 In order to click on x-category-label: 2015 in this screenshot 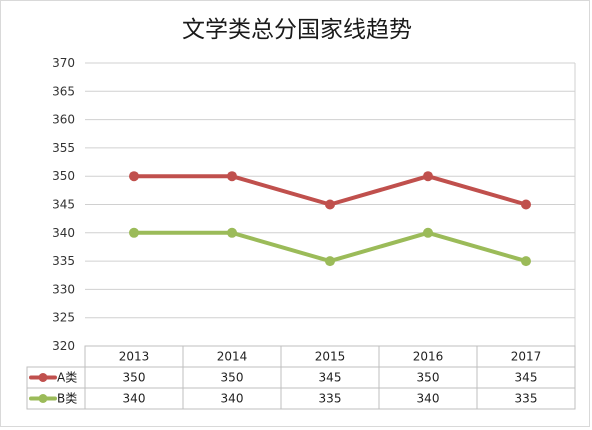, I will do `click(330, 357)`.